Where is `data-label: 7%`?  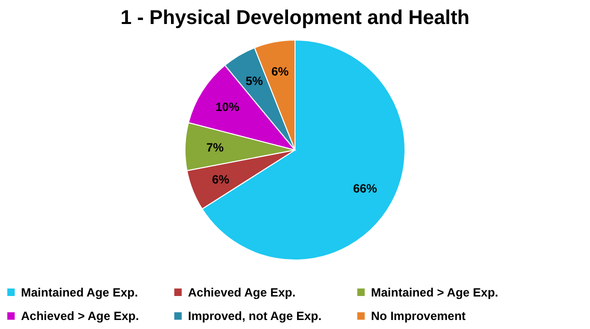 data-label: 7% is located at coordinates (215, 147).